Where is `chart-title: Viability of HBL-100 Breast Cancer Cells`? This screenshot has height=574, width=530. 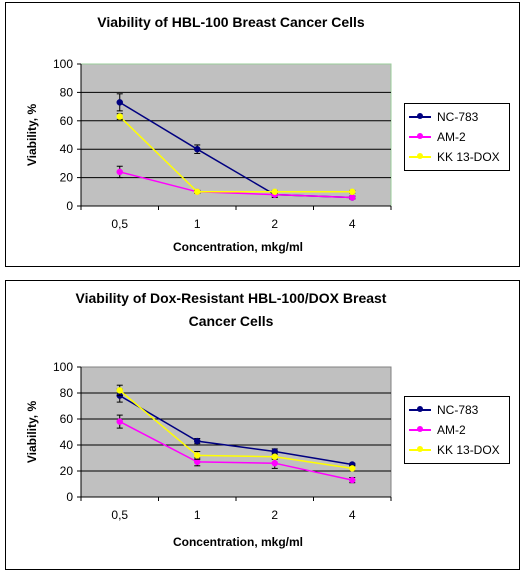
chart-title: Viability of HBL-100 Breast Cancer Cells is located at coordinates (231, 22).